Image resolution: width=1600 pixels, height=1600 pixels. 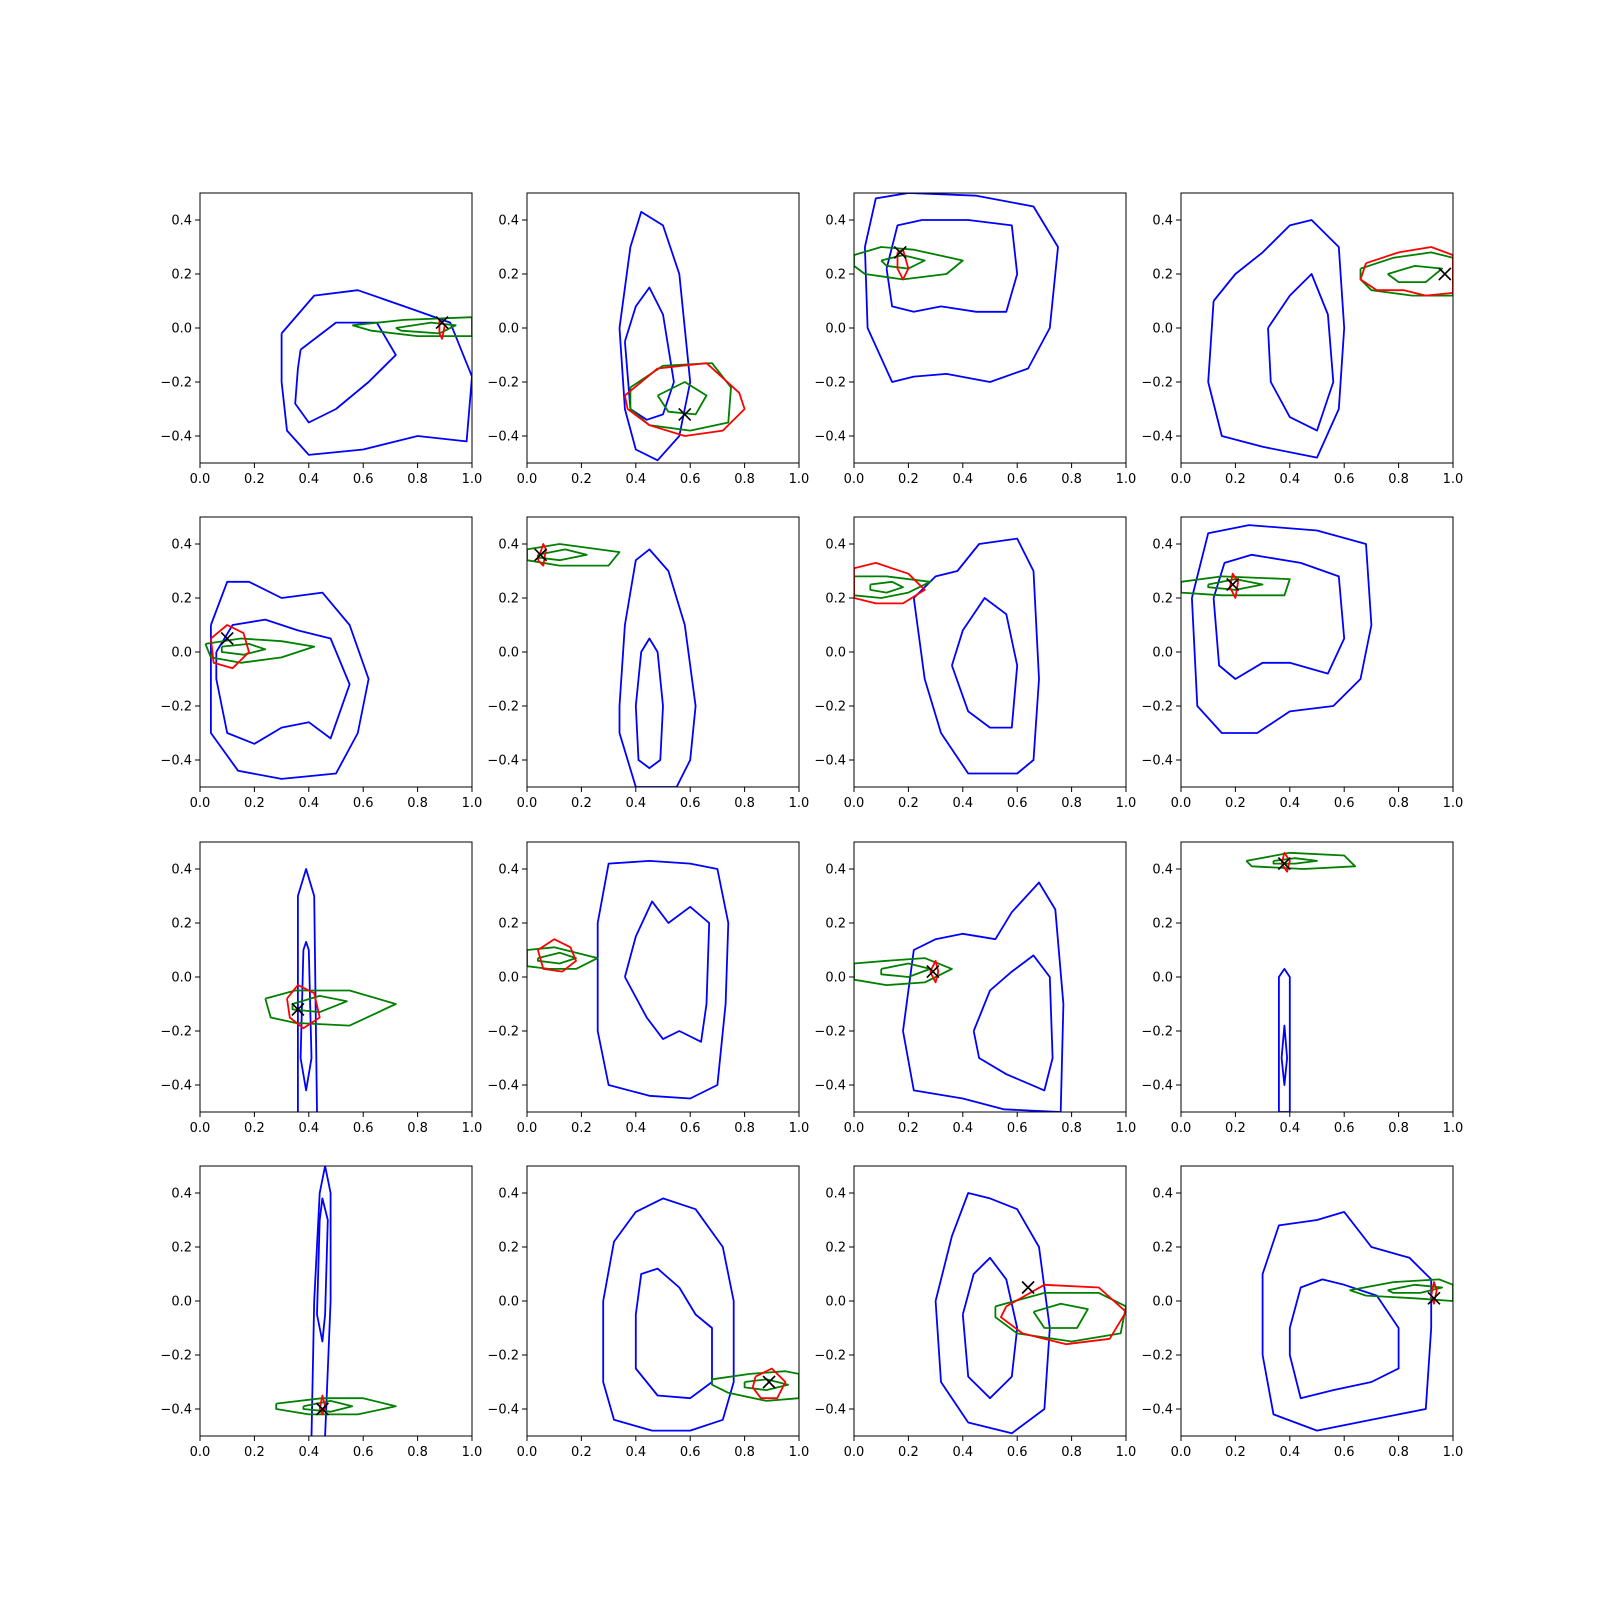 I want to click on panel-2: 0.0 0.2 0.4 0.6 0.8 1.0 −0.4 −0.2 0.0 0.2 0.4, so click(x=648, y=339).